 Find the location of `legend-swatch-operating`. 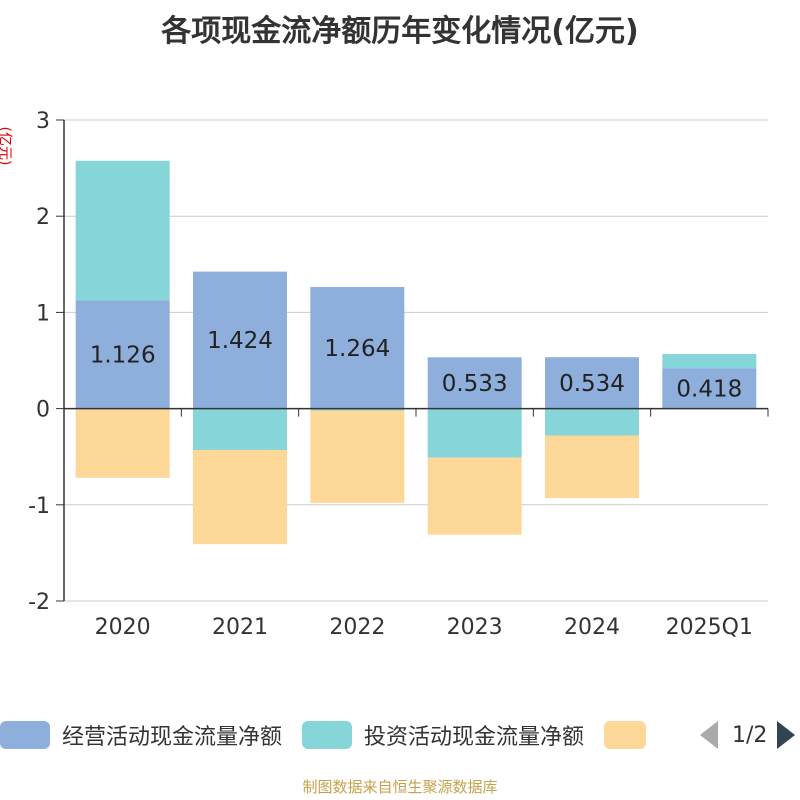

legend-swatch-operating is located at coordinates (25, 735).